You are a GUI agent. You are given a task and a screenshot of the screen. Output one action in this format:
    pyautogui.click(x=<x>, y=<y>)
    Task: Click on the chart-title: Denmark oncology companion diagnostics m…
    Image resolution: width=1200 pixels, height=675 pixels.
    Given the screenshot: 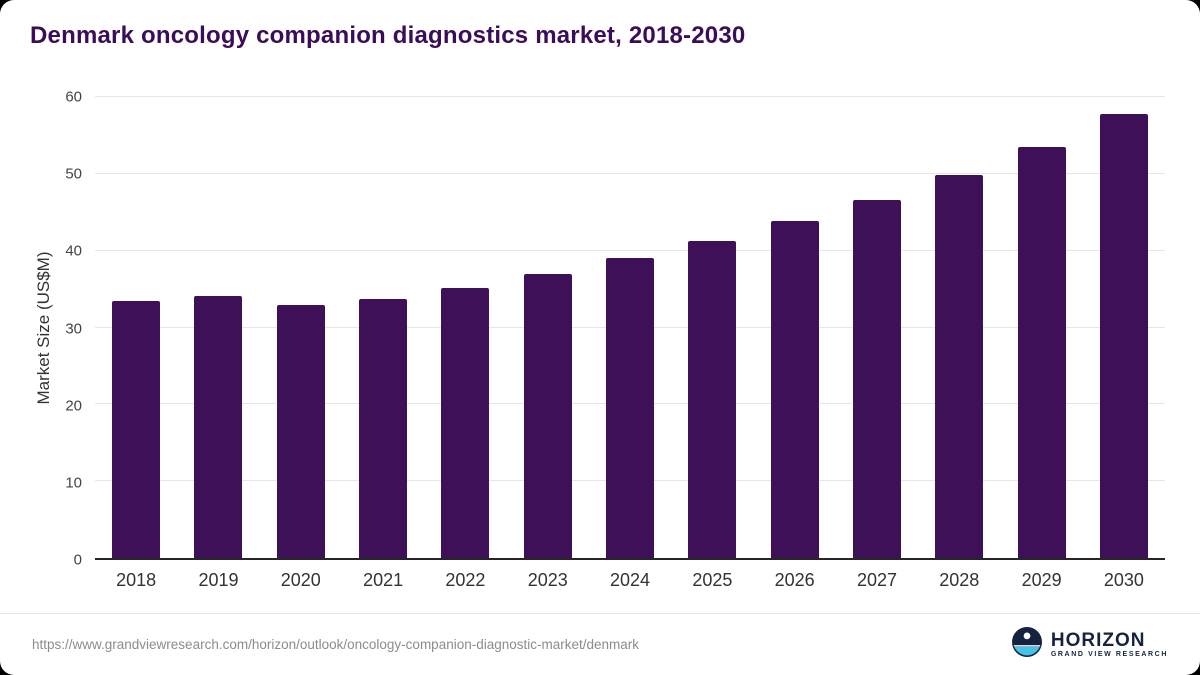 What is the action you would take?
    pyautogui.click(x=388, y=35)
    